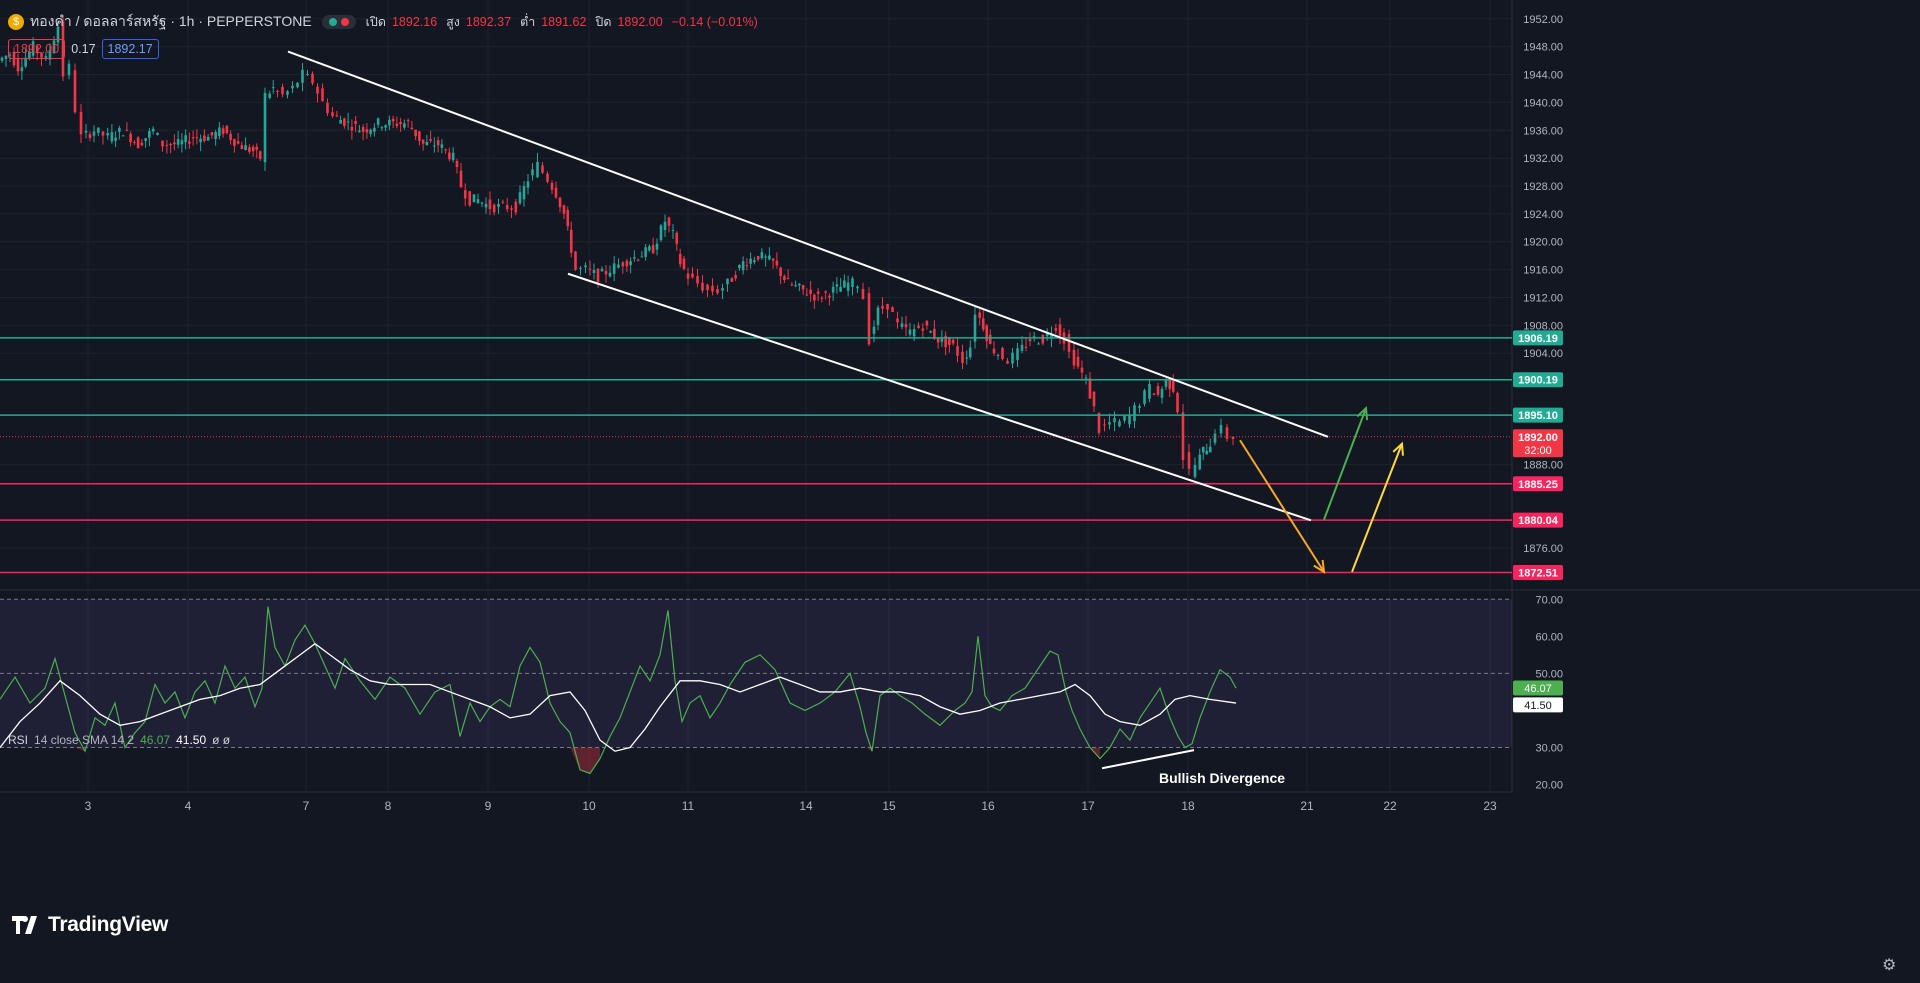 Image resolution: width=1920 pixels, height=983 pixels. I want to click on price-tick-label: 1888.00, so click(1543, 466).